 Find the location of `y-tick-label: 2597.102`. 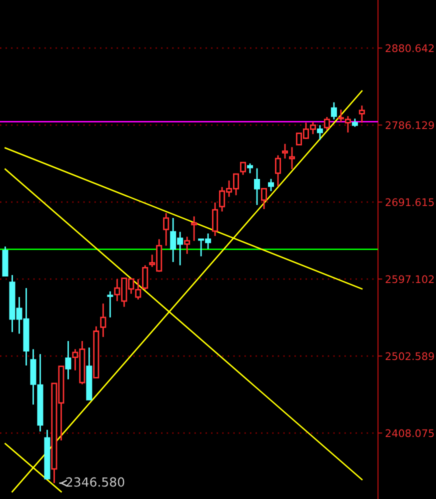

y-tick-label: 2597.102 is located at coordinates (410, 279).